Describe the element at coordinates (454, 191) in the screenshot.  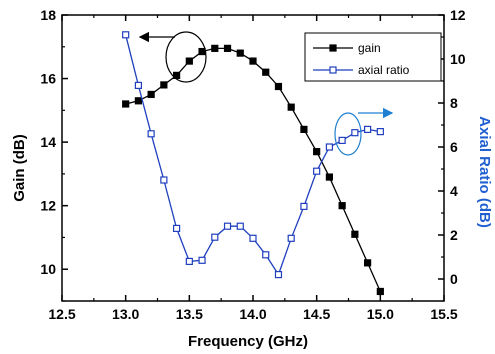
I see `y-right-tick-label: 4` at that location.